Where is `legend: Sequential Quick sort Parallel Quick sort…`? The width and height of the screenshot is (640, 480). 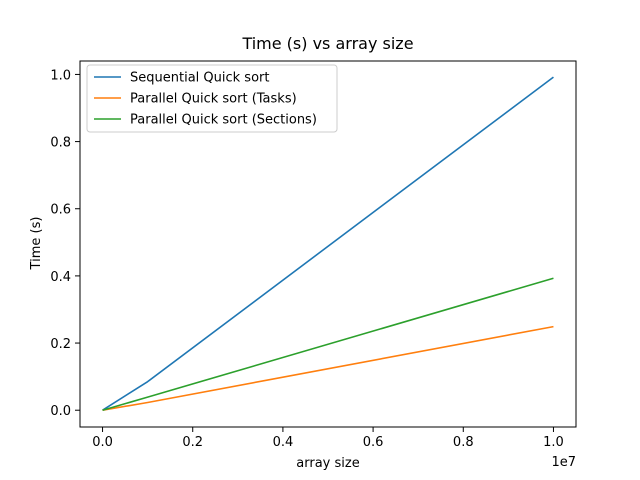 legend: Sequential Quick sort Parallel Quick sort… is located at coordinates (212, 98).